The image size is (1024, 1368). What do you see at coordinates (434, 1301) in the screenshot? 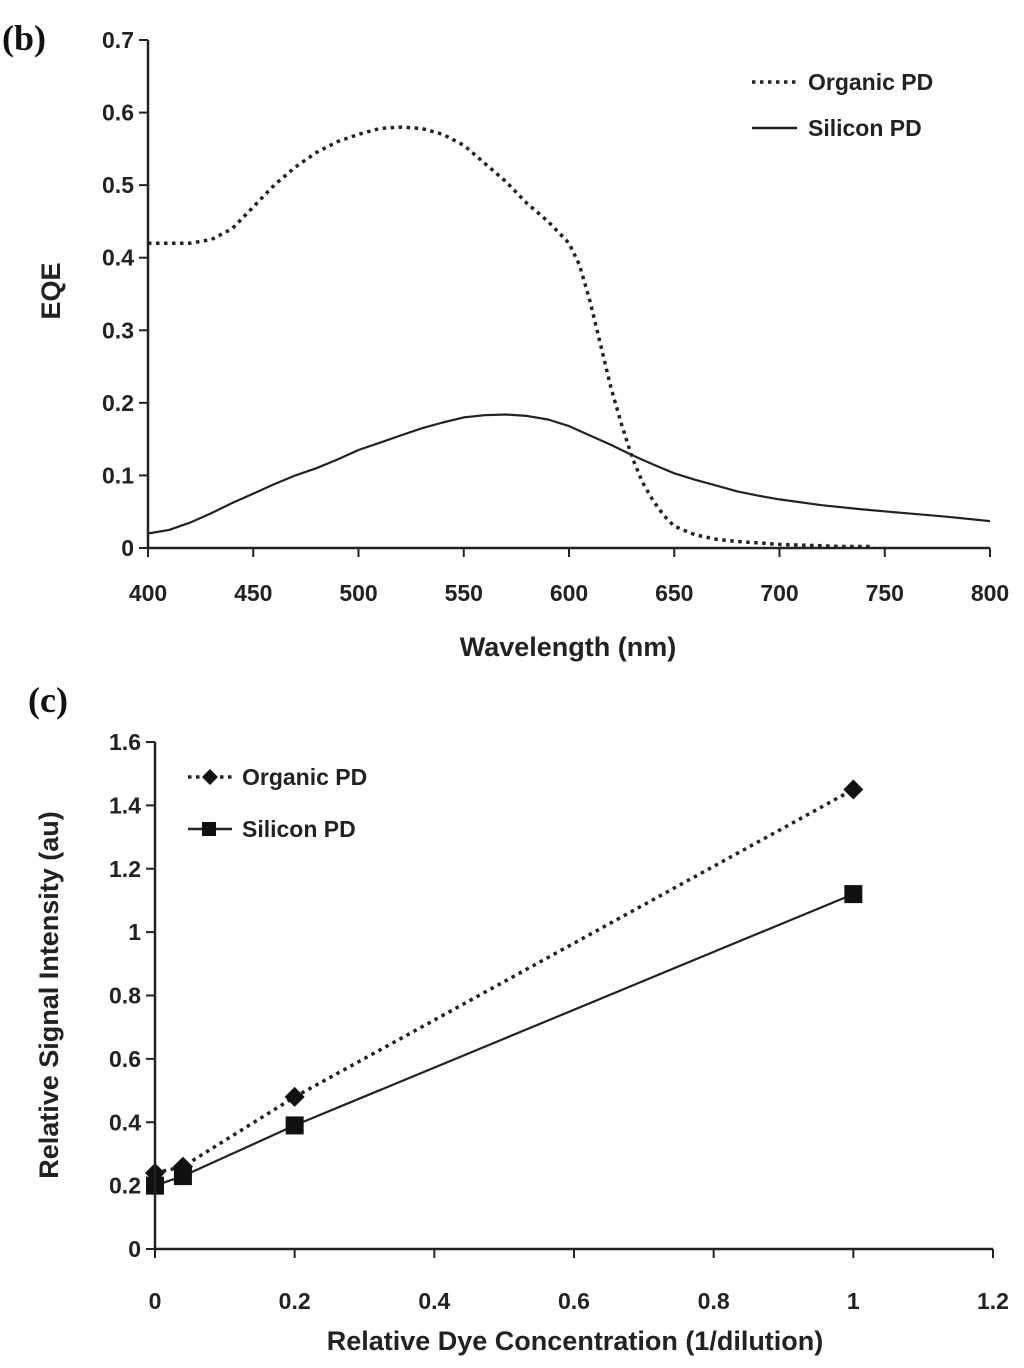
I see `x-tick-label-c: 0.4` at bounding box center [434, 1301].